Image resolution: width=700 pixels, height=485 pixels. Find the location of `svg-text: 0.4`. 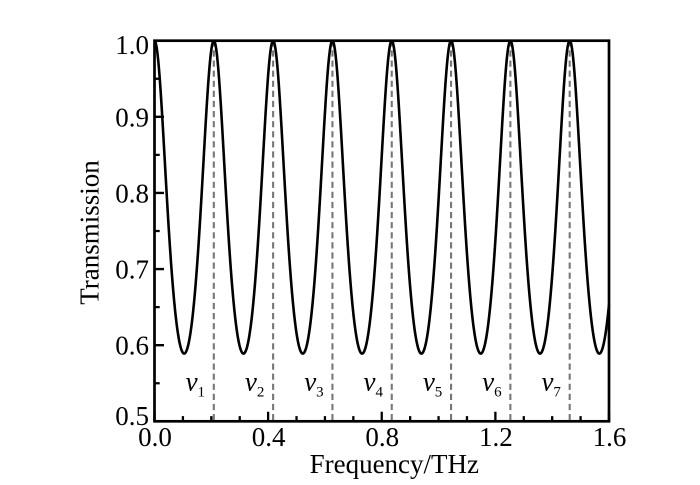

svg-text: 0.4 is located at coordinates (269, 437).